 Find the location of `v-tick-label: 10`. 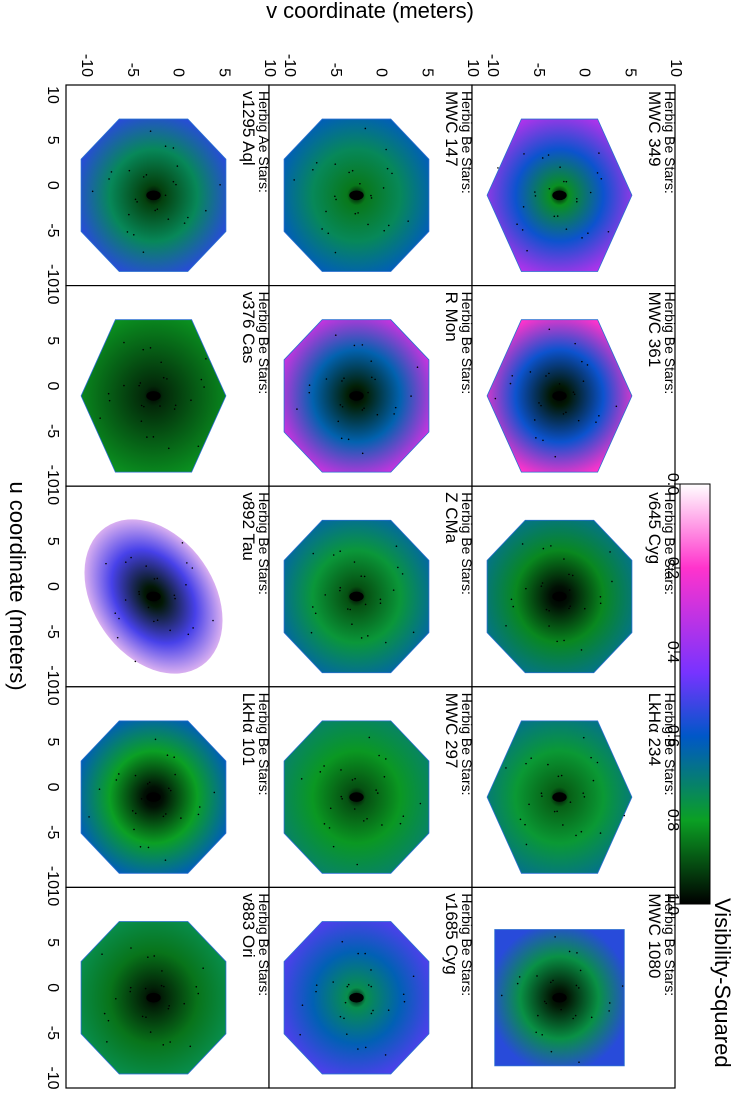

v-tick-label: 10 is located at coordinates (472, 68).